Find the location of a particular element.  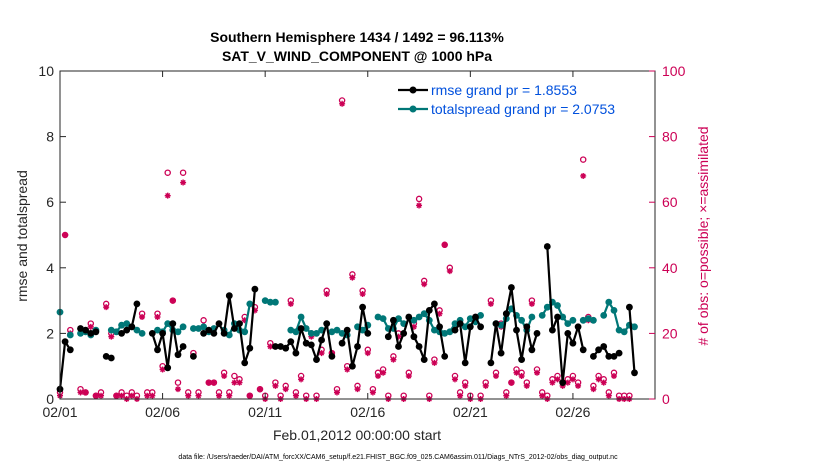

x-tick-label: 02/21 is located at coordinates (470, 412).